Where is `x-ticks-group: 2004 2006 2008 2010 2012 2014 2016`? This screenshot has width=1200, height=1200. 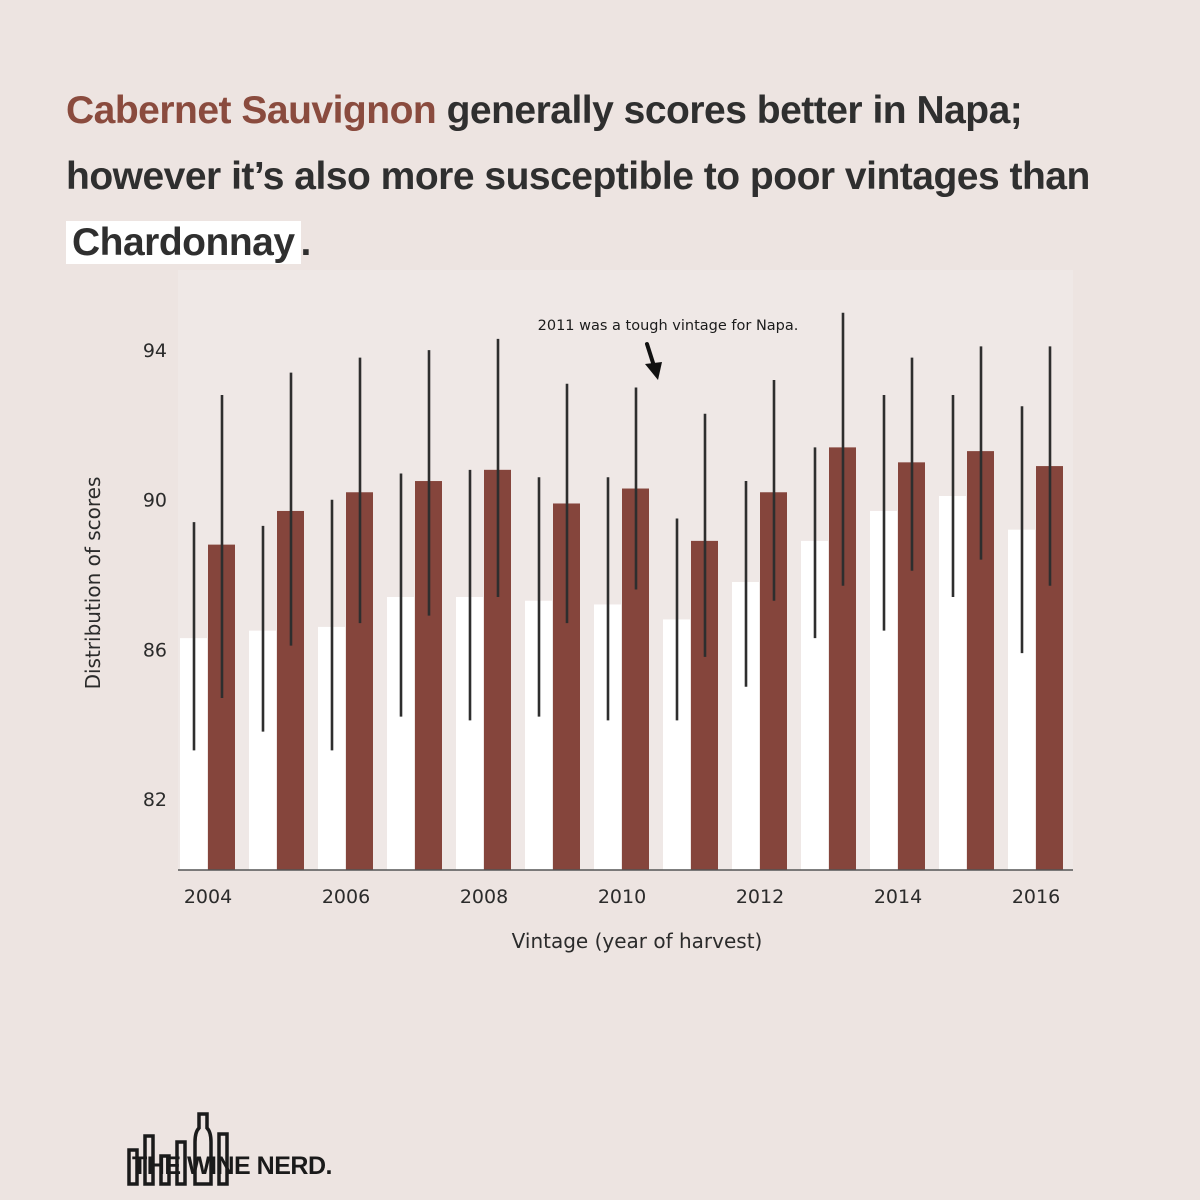 x-ticks-group: 2004 2006 2008 2010 2012 2014 2016 is located at coordinates (622, 897).